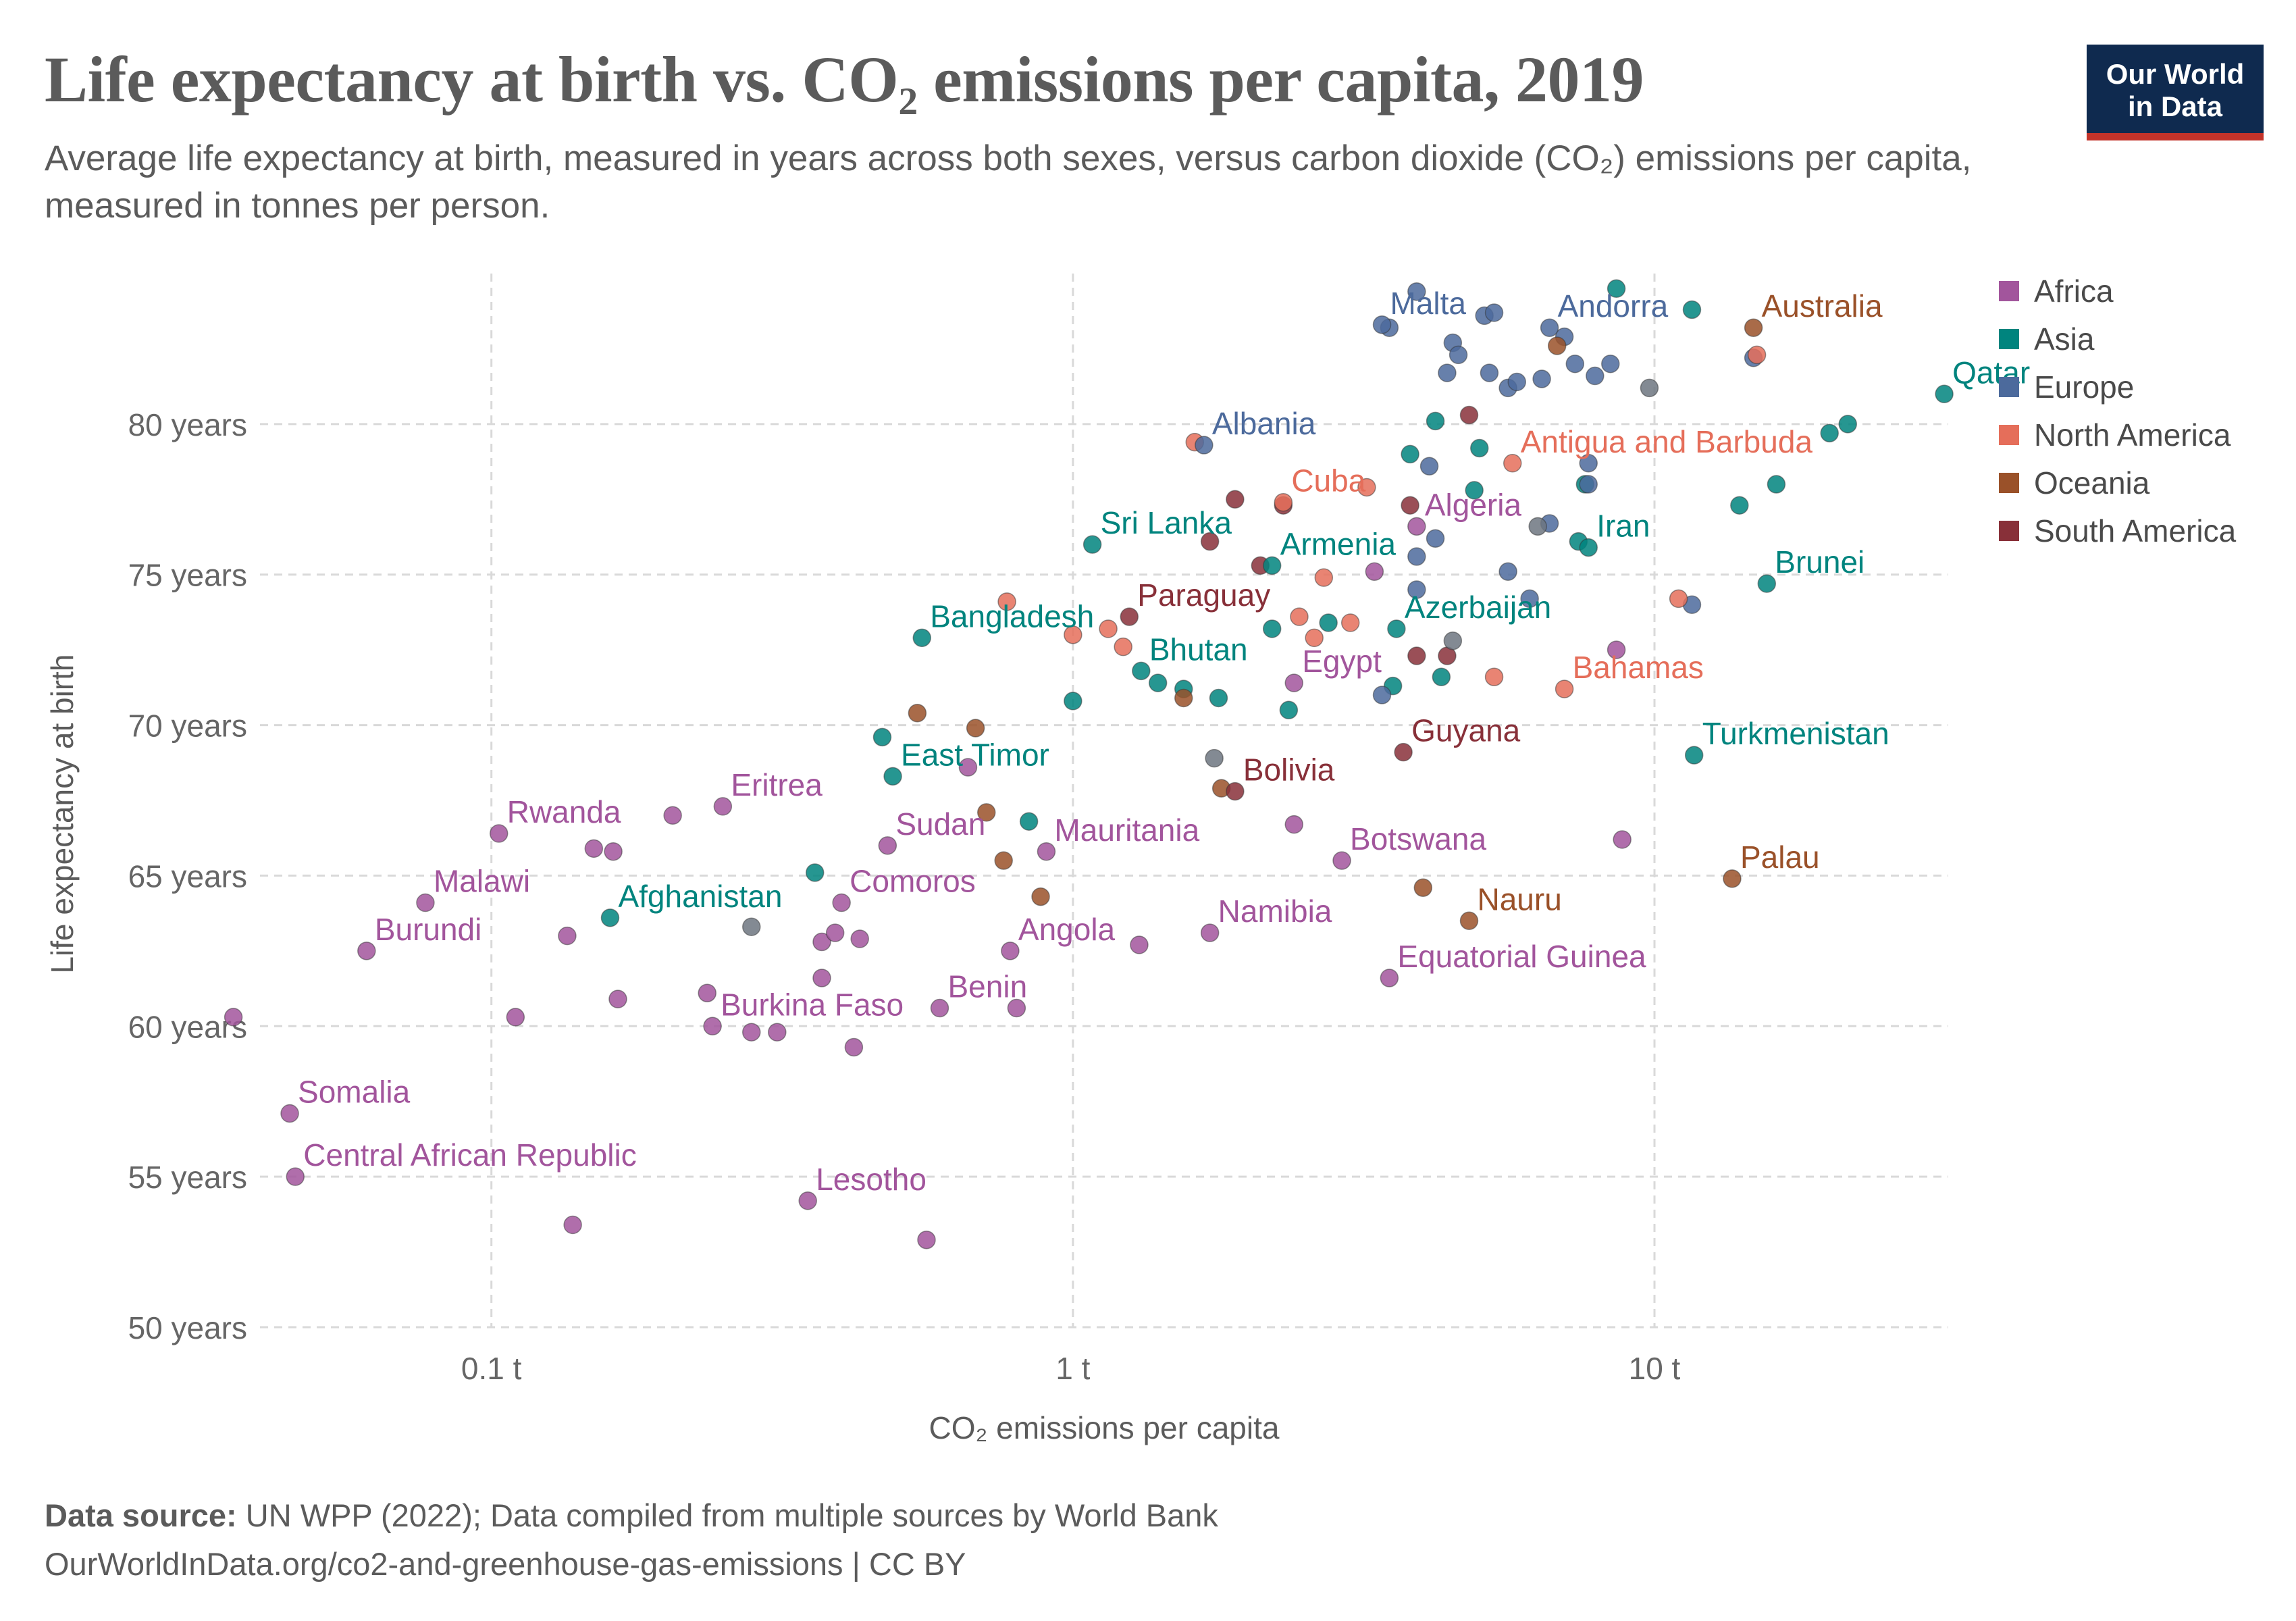 This screenshot has width=2296, height=1621. I want to click on point-label: Paraguay, so click(1203, 595).